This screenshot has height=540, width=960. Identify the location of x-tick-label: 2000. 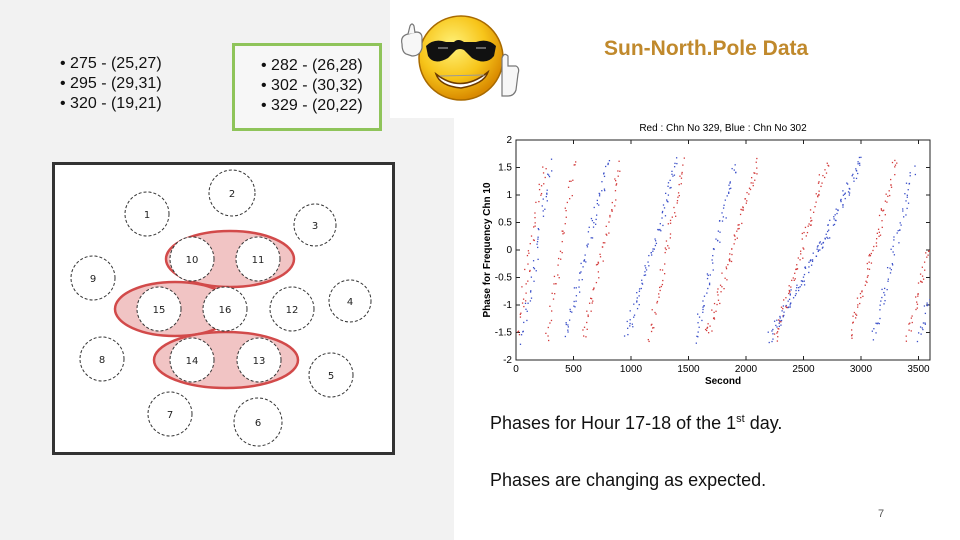
(746, 369).